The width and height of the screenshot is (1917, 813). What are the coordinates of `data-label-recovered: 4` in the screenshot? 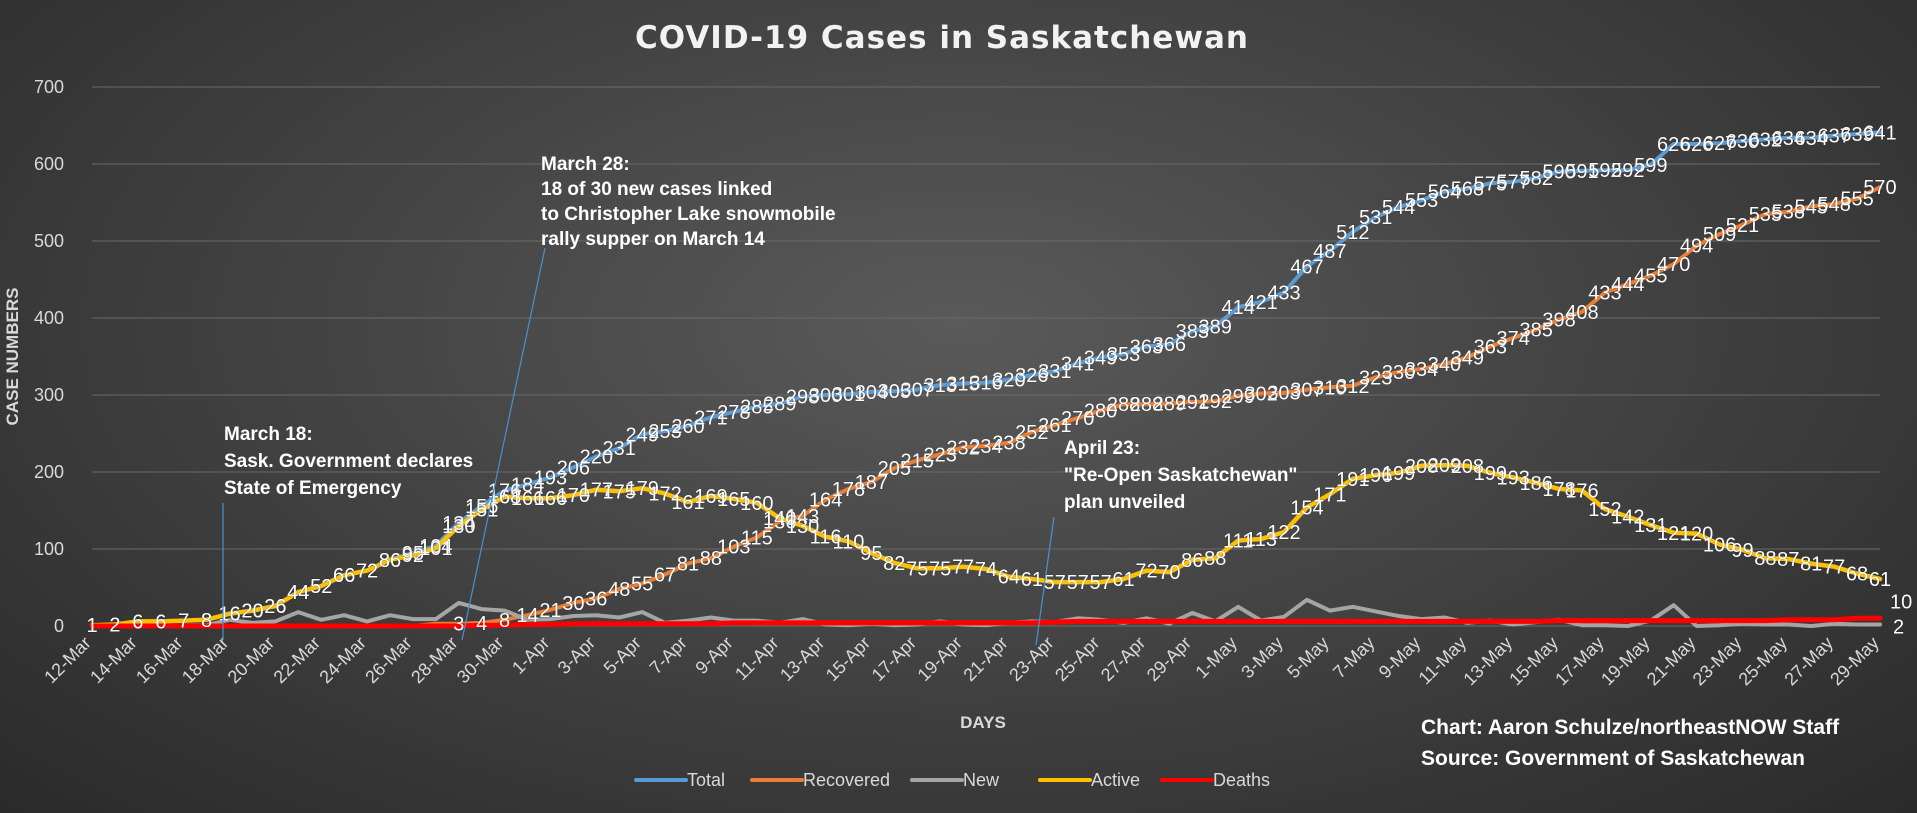 It's located at (481, 624).